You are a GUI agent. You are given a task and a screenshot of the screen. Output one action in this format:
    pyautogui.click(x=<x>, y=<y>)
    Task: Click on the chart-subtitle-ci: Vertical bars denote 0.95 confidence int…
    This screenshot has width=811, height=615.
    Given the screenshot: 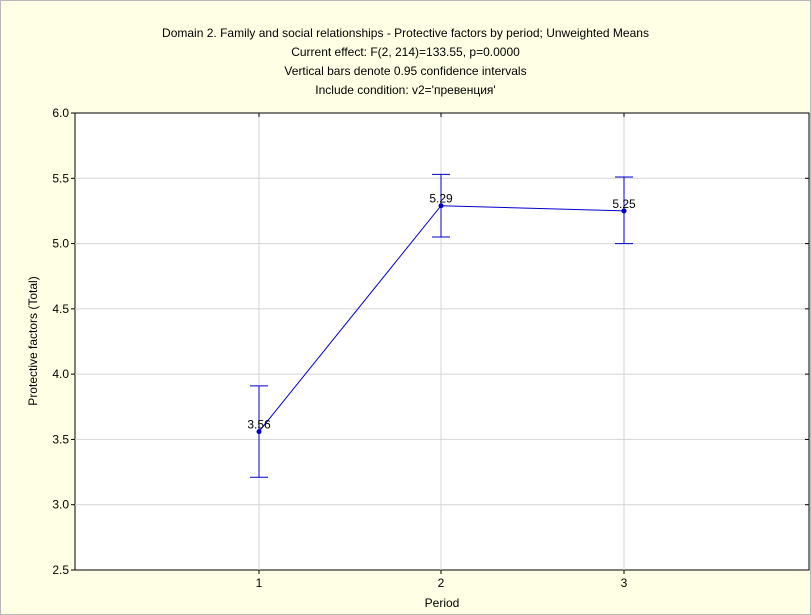 What is the action you would take?
    pyautogui.click(x=405, y=71)
    